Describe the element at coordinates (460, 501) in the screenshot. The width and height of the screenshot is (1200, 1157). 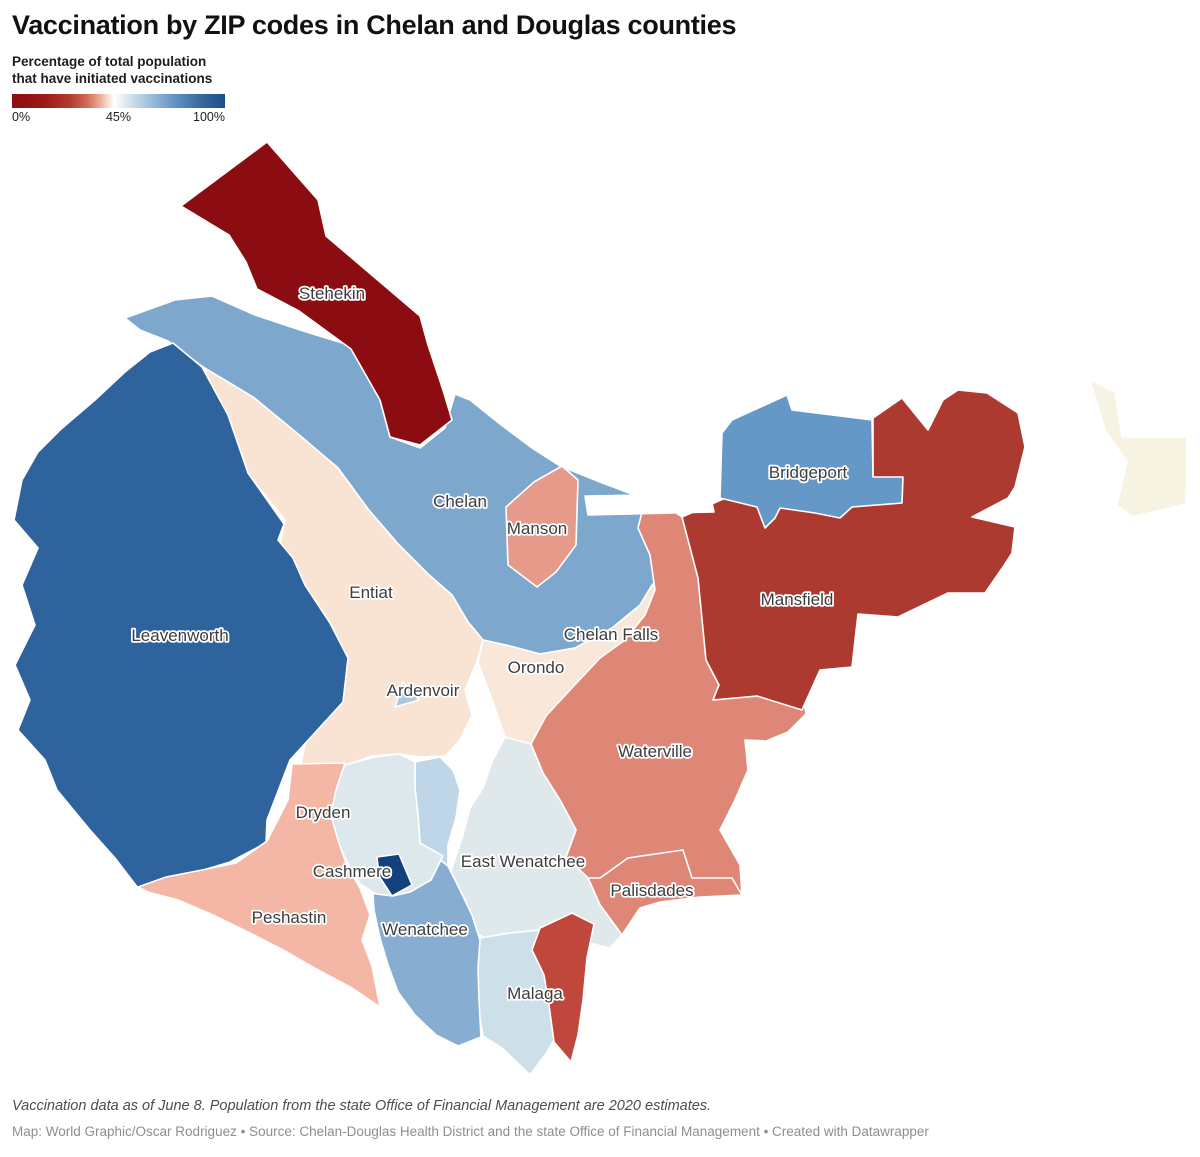
I see `region-label-chelan: Chelan` at that location.